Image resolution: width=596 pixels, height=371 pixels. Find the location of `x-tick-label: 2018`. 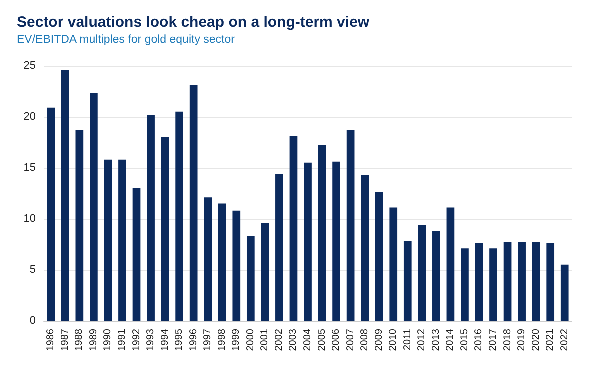

x-tick-label: 2018 is located at coordinates (508, 340).